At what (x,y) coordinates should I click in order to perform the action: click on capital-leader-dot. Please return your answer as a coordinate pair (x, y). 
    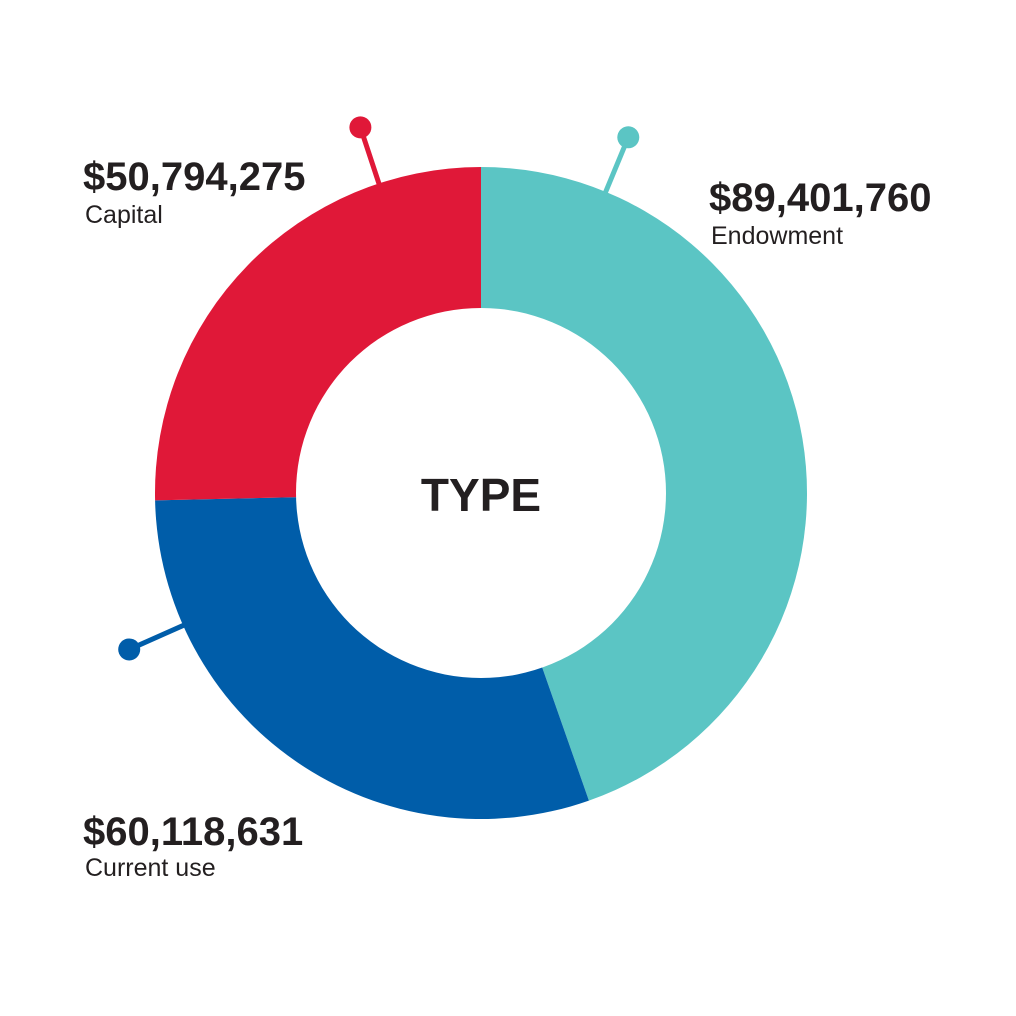
    Looking at the image, I should click on (360, 127).